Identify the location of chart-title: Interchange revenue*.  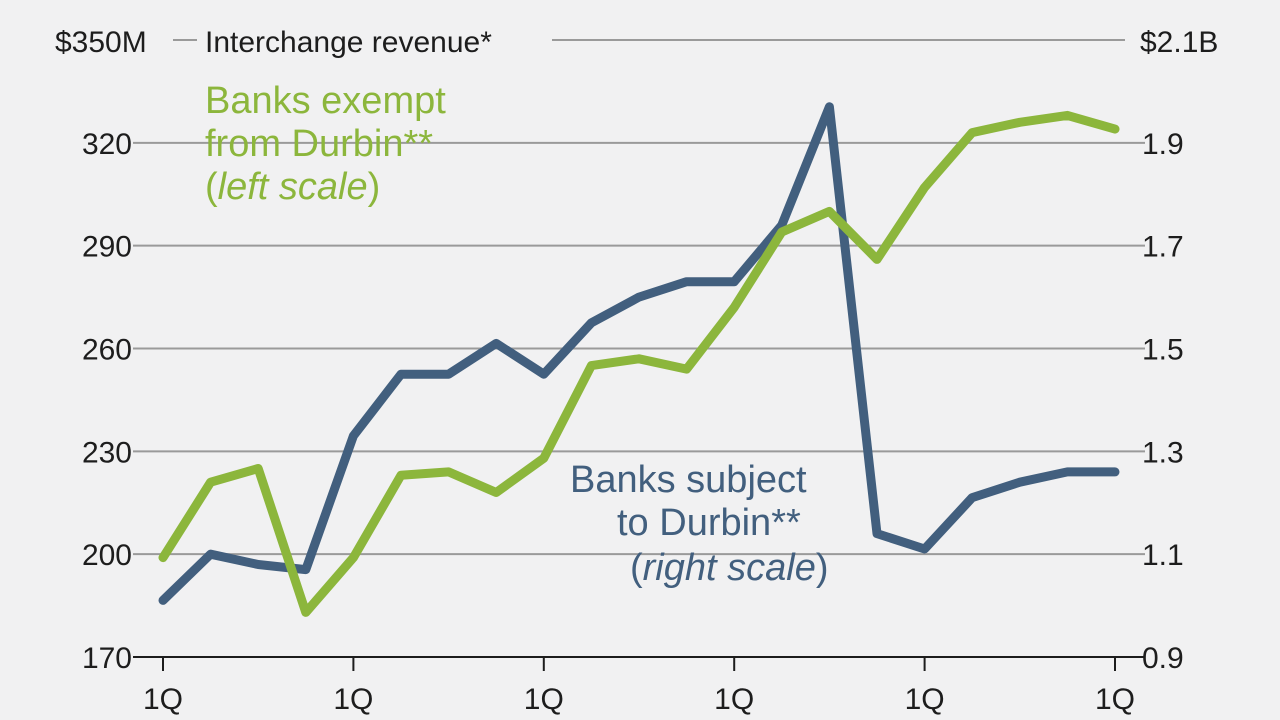
(348, 42).